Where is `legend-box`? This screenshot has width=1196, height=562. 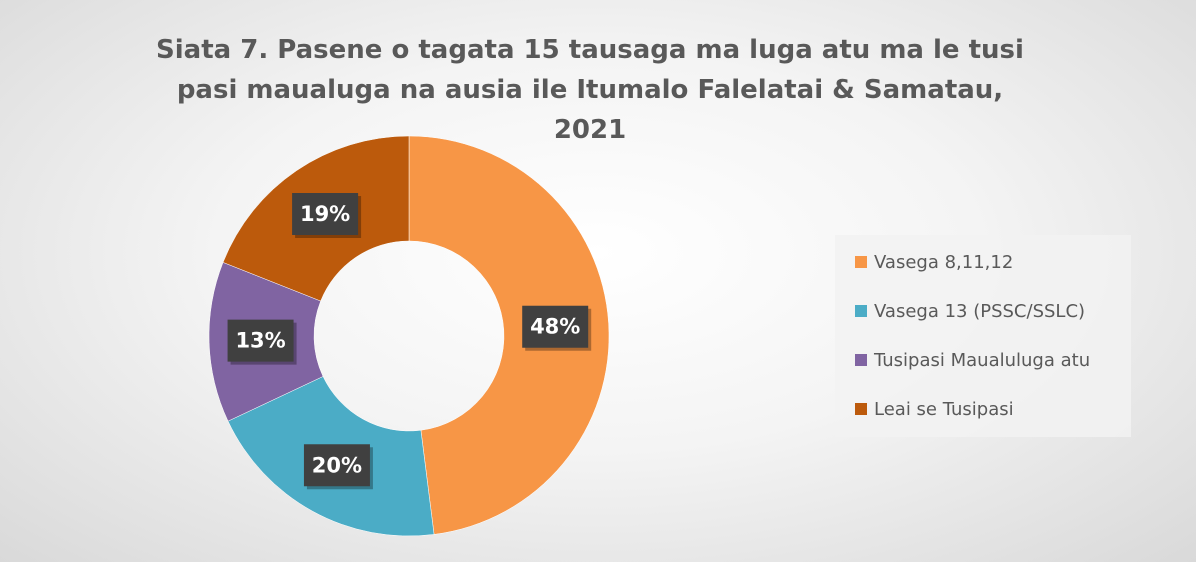
legend-box is located at coordinates (983, 336).